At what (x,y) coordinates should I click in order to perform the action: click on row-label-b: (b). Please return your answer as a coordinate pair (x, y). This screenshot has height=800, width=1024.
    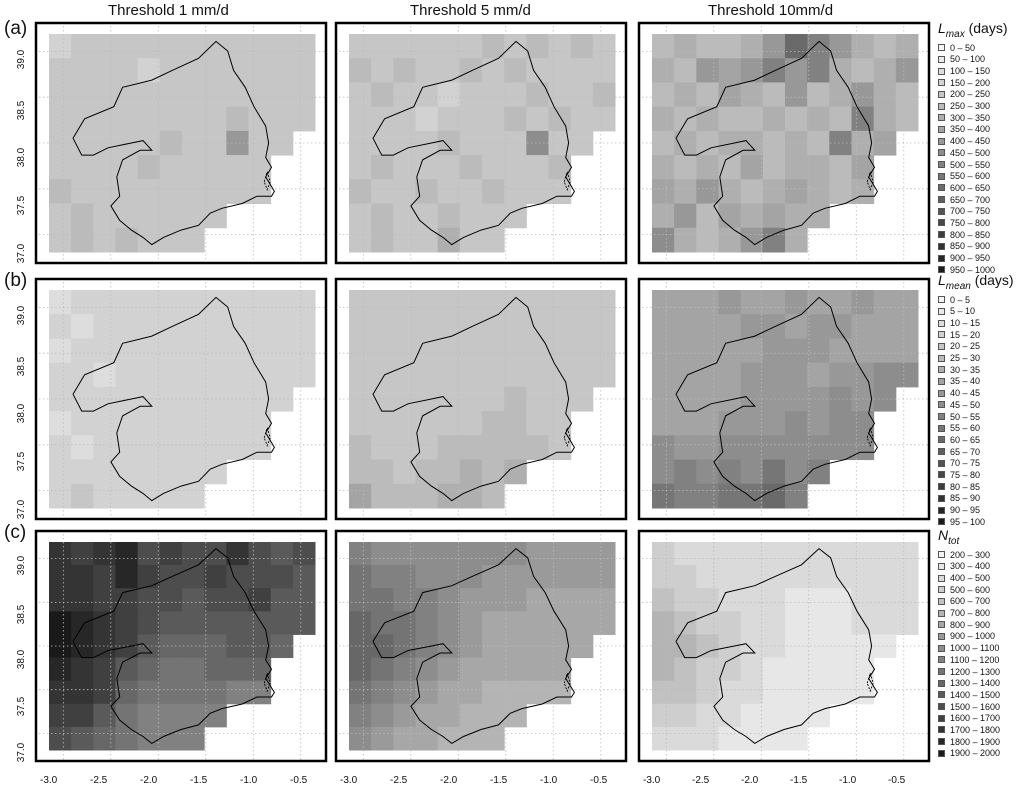
    Looking at the image, I should click on (16, 280).